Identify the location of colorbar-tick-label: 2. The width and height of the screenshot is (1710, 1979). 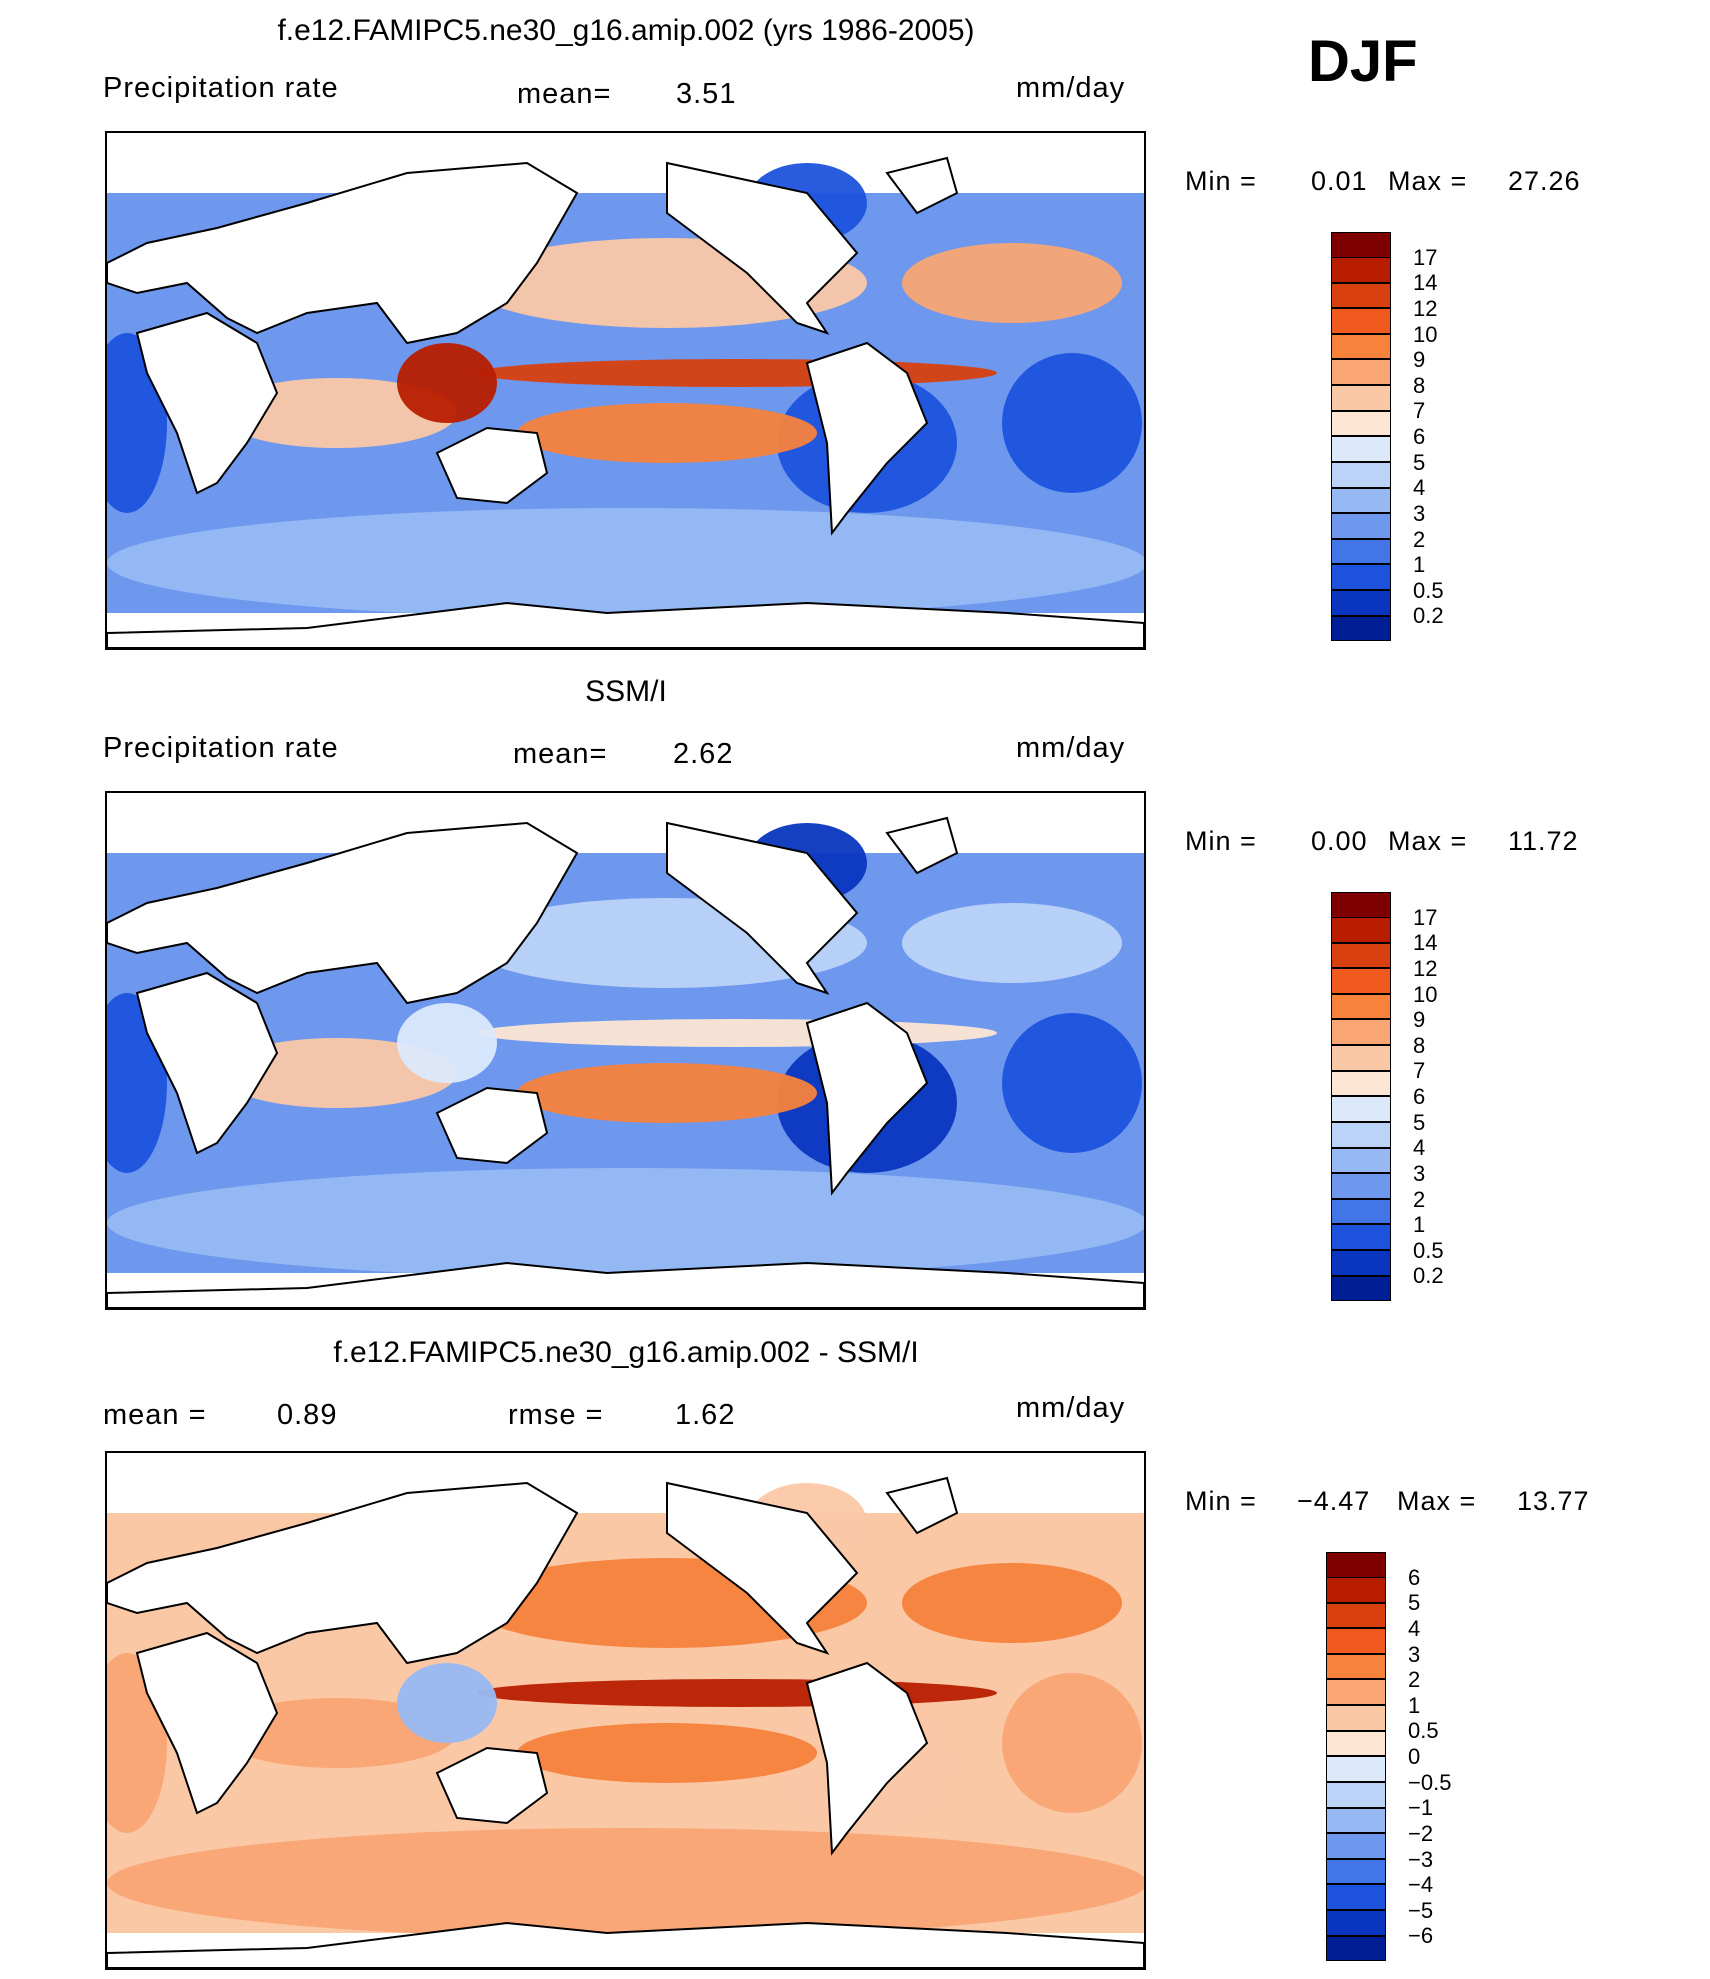
(1419, 539).